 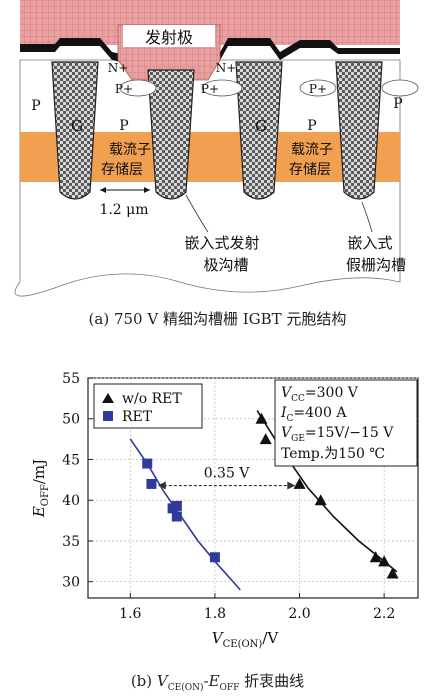 I want to click on p-label-4: P, so click(x=397, y=104).